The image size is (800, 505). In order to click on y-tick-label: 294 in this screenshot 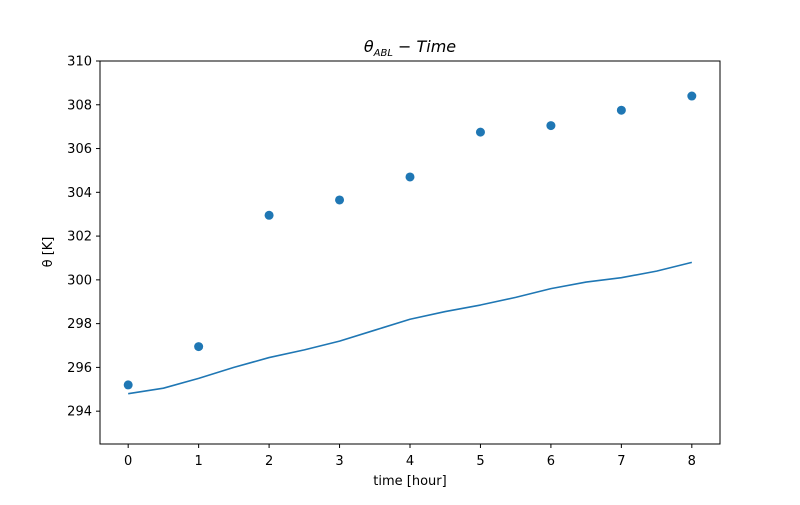, I will do `click(79, 412)`.